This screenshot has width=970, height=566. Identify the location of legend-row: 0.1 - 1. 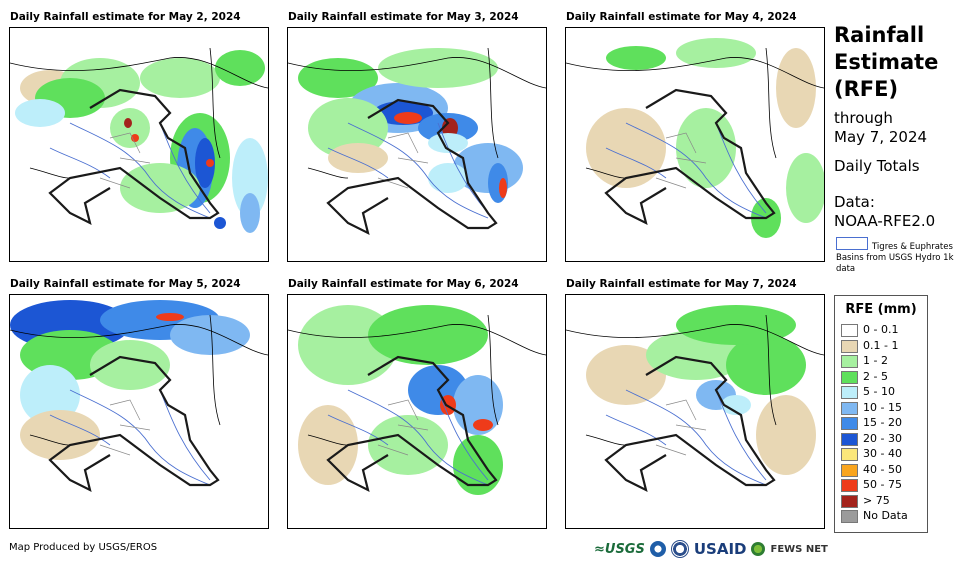
(881, 346).